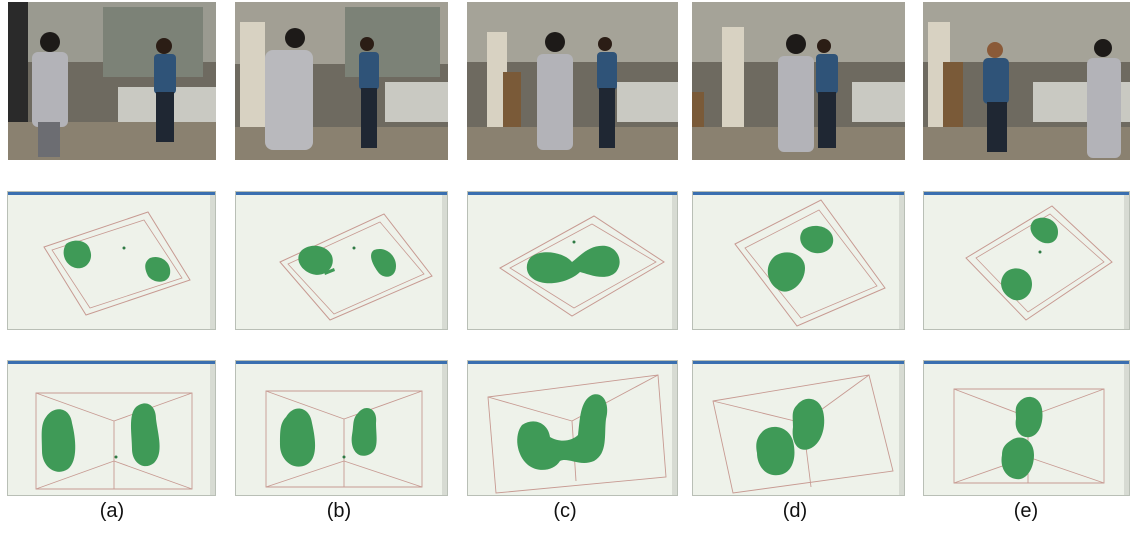 This screenshot has height=533, width=1131. I want to click on perspective-a, so click(111, 428).